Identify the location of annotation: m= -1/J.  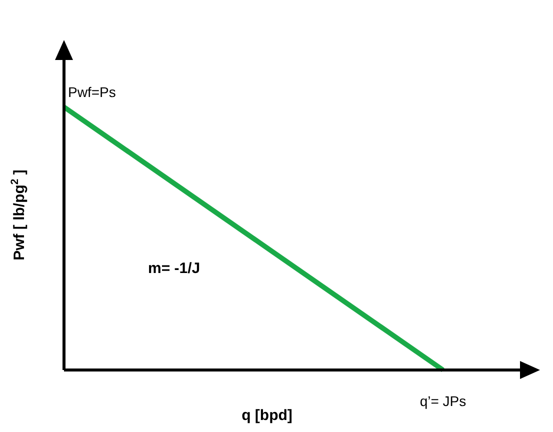
(174, 268).